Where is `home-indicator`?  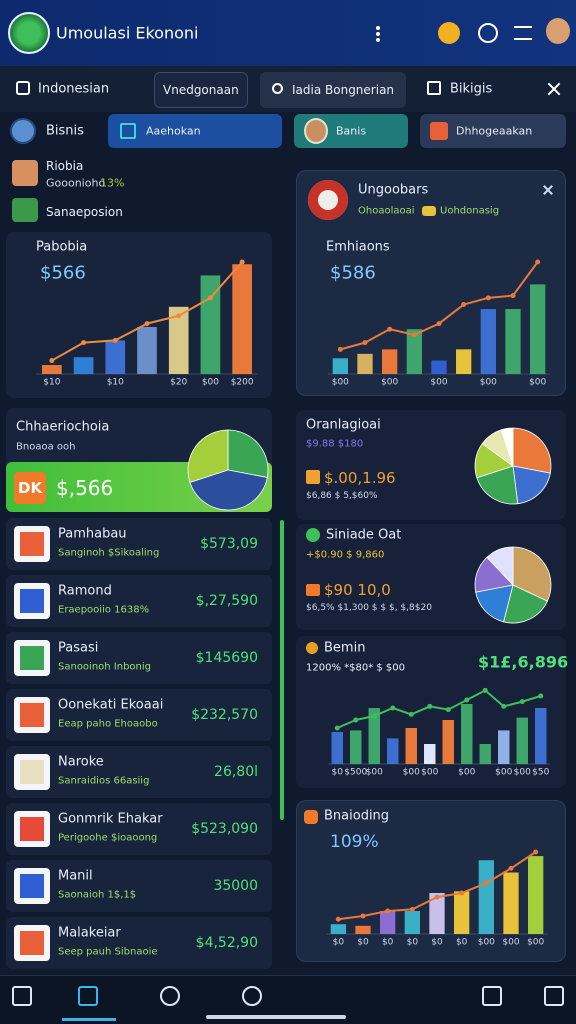
home-indicator is located at coordinates (276, 1017).